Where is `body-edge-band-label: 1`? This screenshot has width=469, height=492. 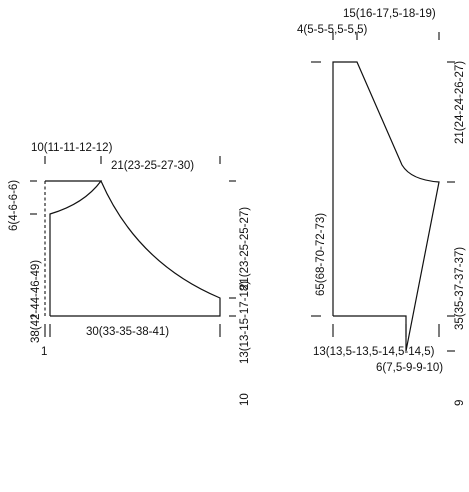
body-edge-band-label: 1 is located at coordinates (44, 352).